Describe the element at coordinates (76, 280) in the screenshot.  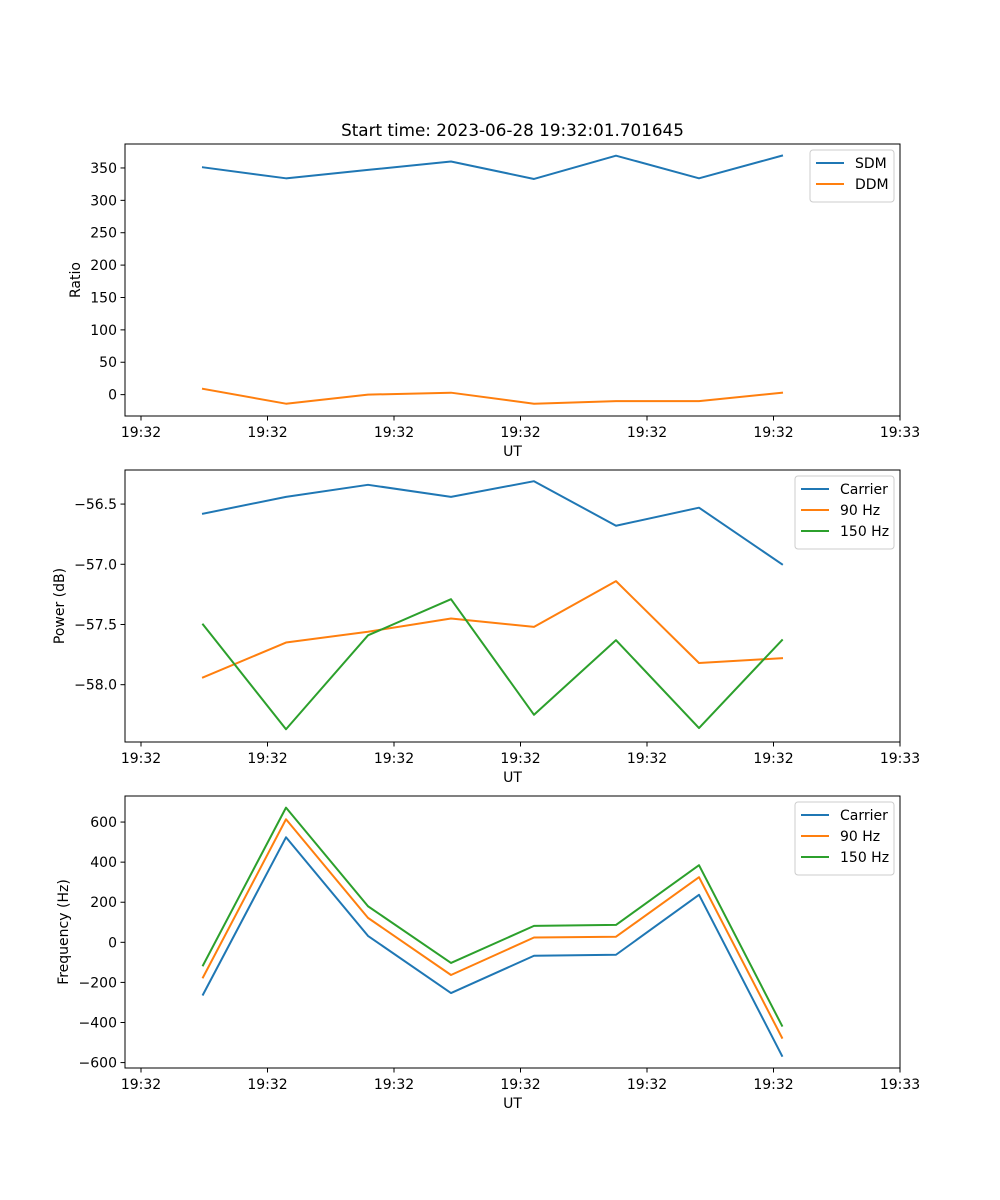
I see `y-axis-label: Ratio` at that location.